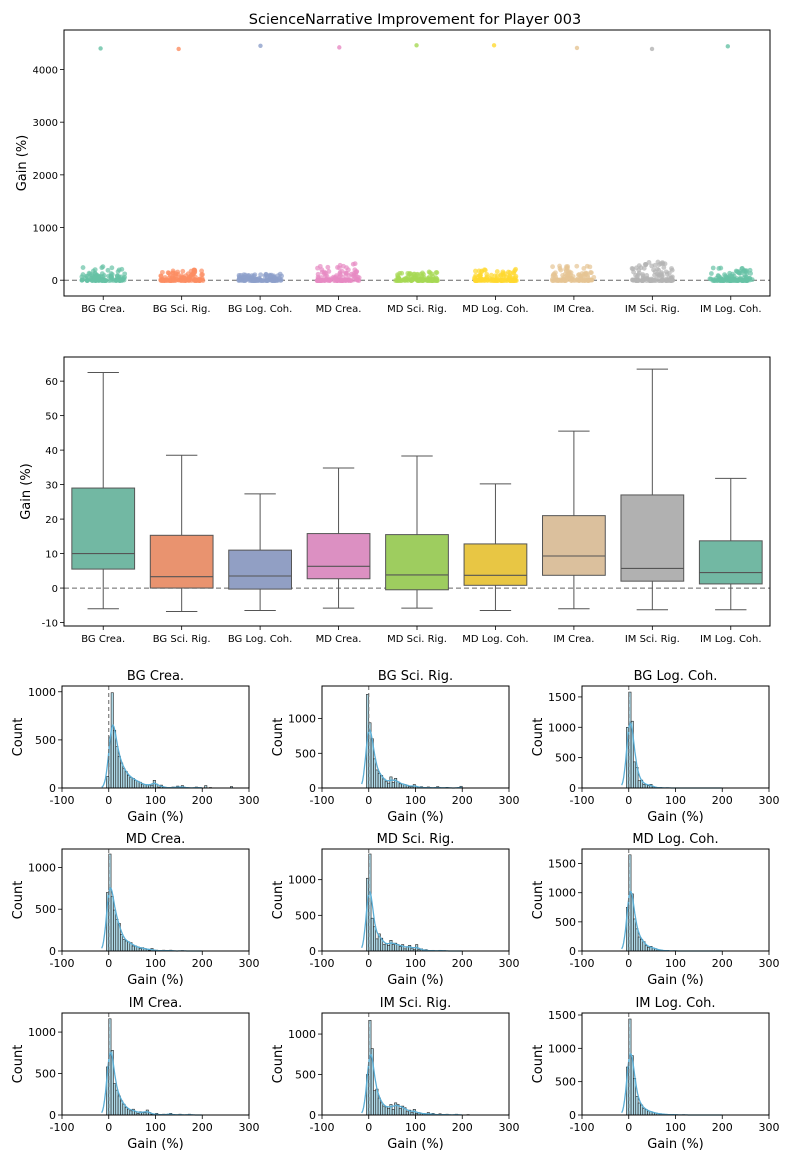  What do you see at coordinates (573, 309) in the screenshot?
I see `strip-xtick-label: IM Crea.` at bounding box center [573, 309].